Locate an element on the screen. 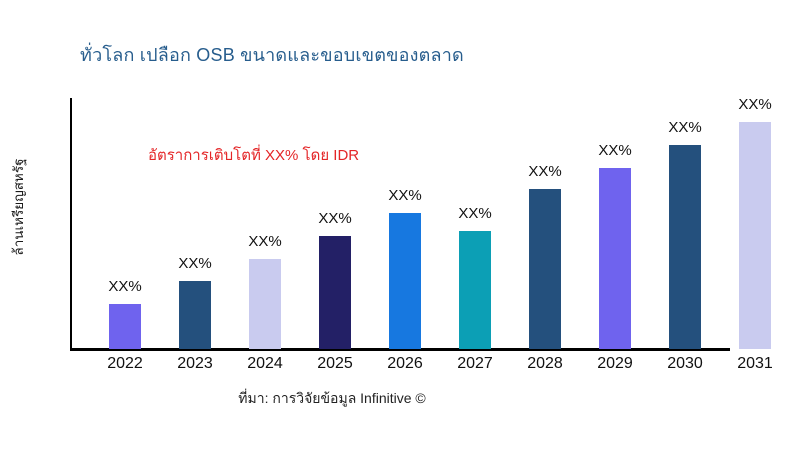  y-axis-label: ล้านเหรียญสหรัฐ is located at coordinates (18, 207).